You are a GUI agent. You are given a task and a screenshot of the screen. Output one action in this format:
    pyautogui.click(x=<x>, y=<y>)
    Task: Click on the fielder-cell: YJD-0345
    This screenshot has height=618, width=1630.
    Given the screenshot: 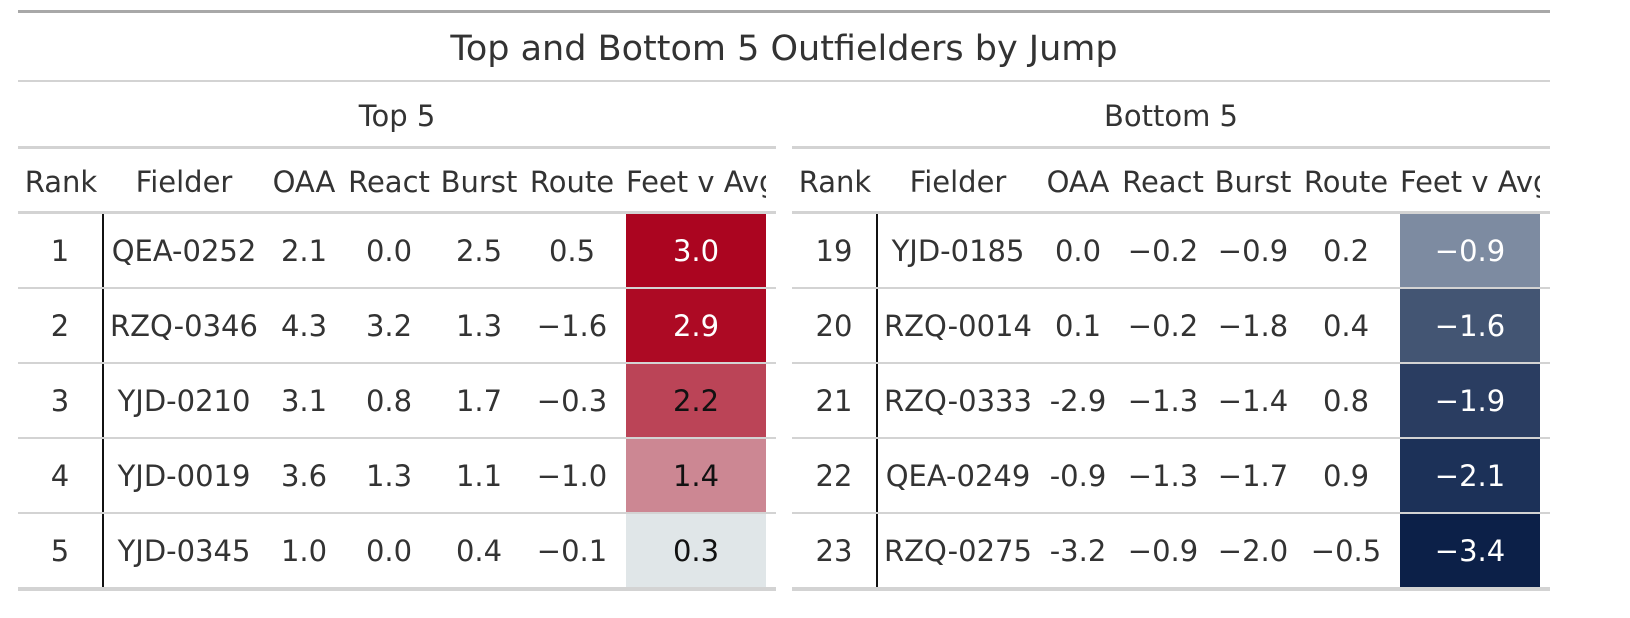 What is the action you would take?
    pyautogui.click(x=184, y=551)
    